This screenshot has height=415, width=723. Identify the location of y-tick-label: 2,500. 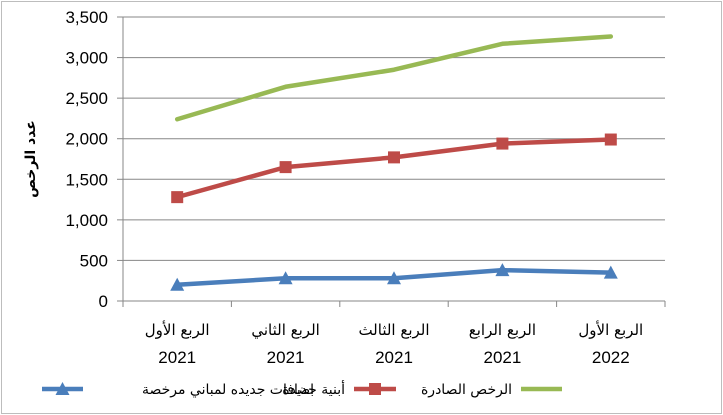
(86, 98).